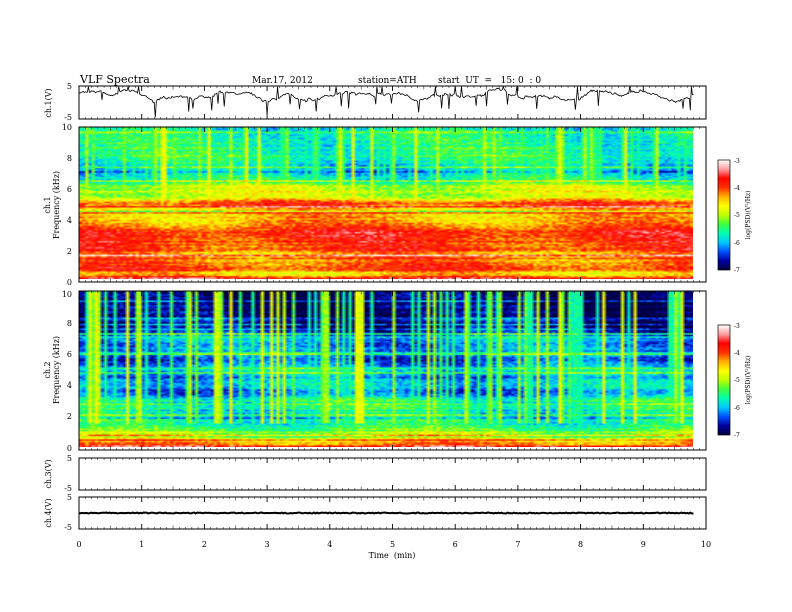 This screenshot has height=612, width=792. What do you see at coordinates (455, 544) in the screenshot?
I see `time-tick-label-6: 6` at bounding box center [455, 544].